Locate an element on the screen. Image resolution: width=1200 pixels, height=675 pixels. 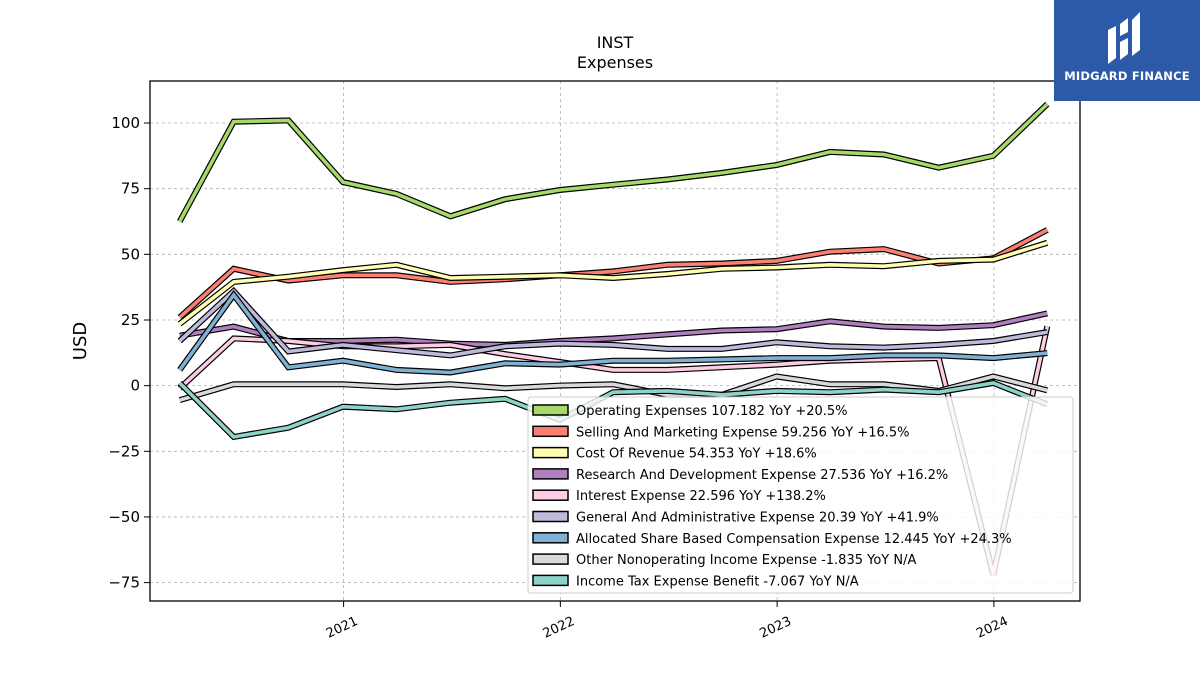
y-tick-label: −50 is located at coordinates (124, 517).